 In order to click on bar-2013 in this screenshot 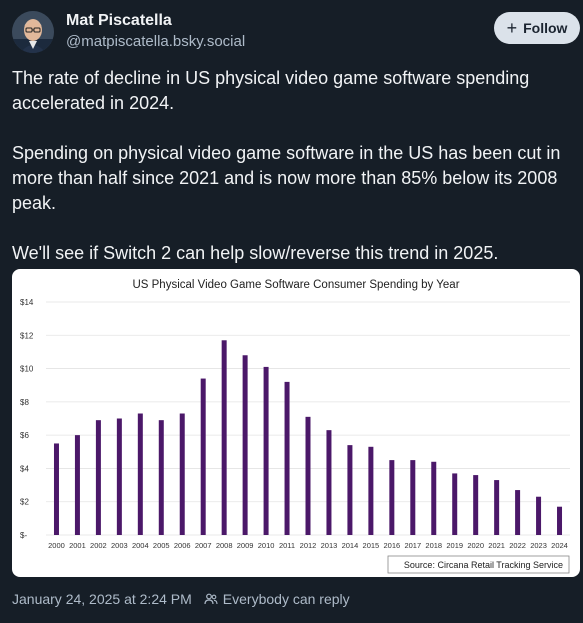, I will do `click(329, 482)`.